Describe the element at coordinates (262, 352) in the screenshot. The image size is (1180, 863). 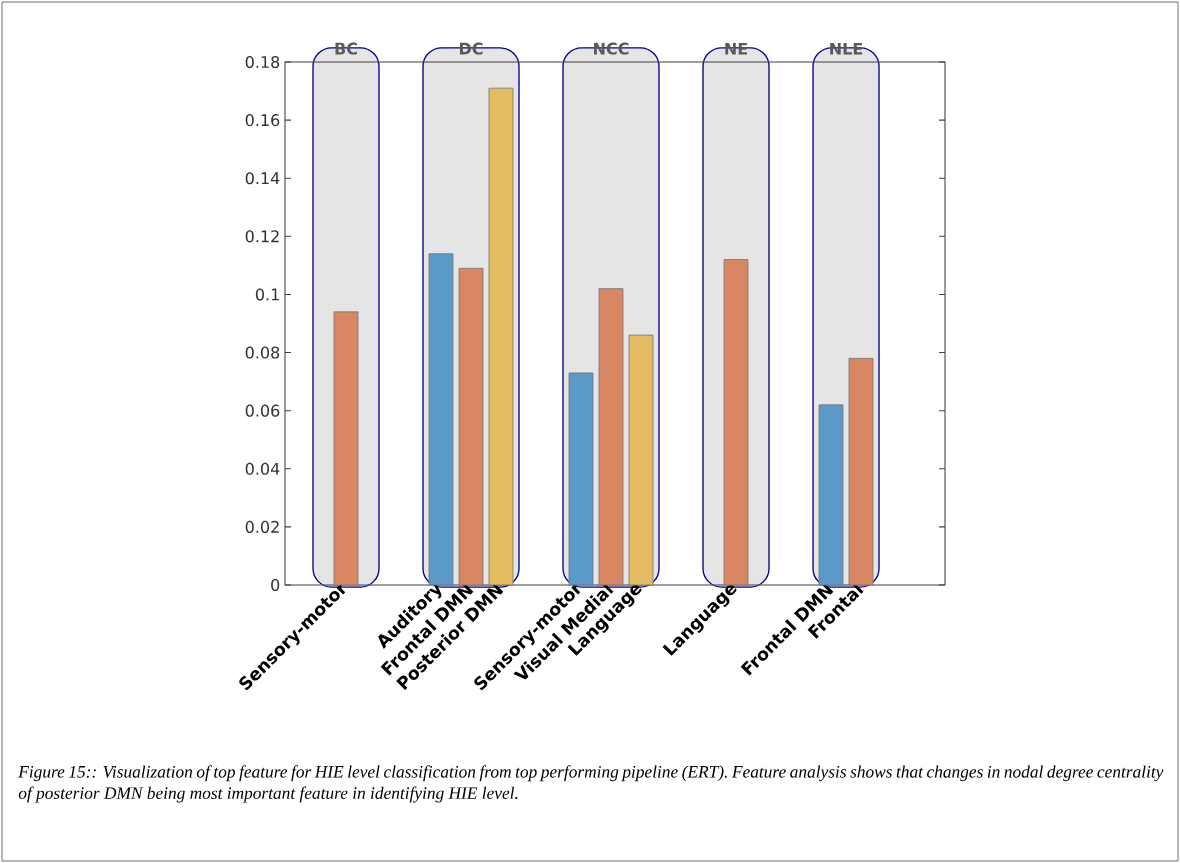
I see `y-tick-label: 0.08` at that location.